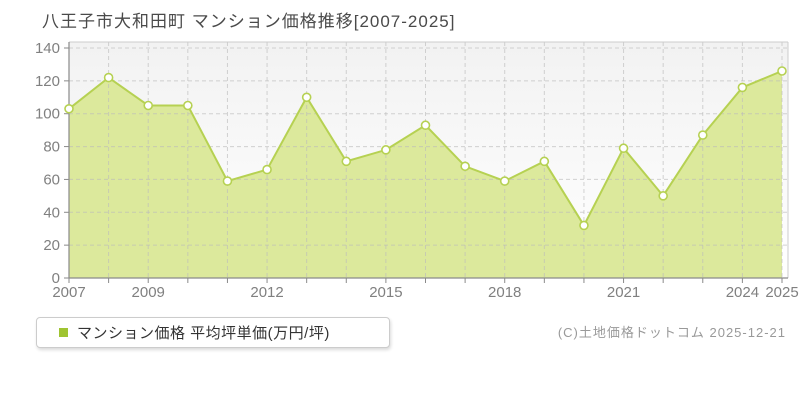  Describe the element at coordinates (63, 332) in the screenshot. I see `legend-marker-icon` at that location.